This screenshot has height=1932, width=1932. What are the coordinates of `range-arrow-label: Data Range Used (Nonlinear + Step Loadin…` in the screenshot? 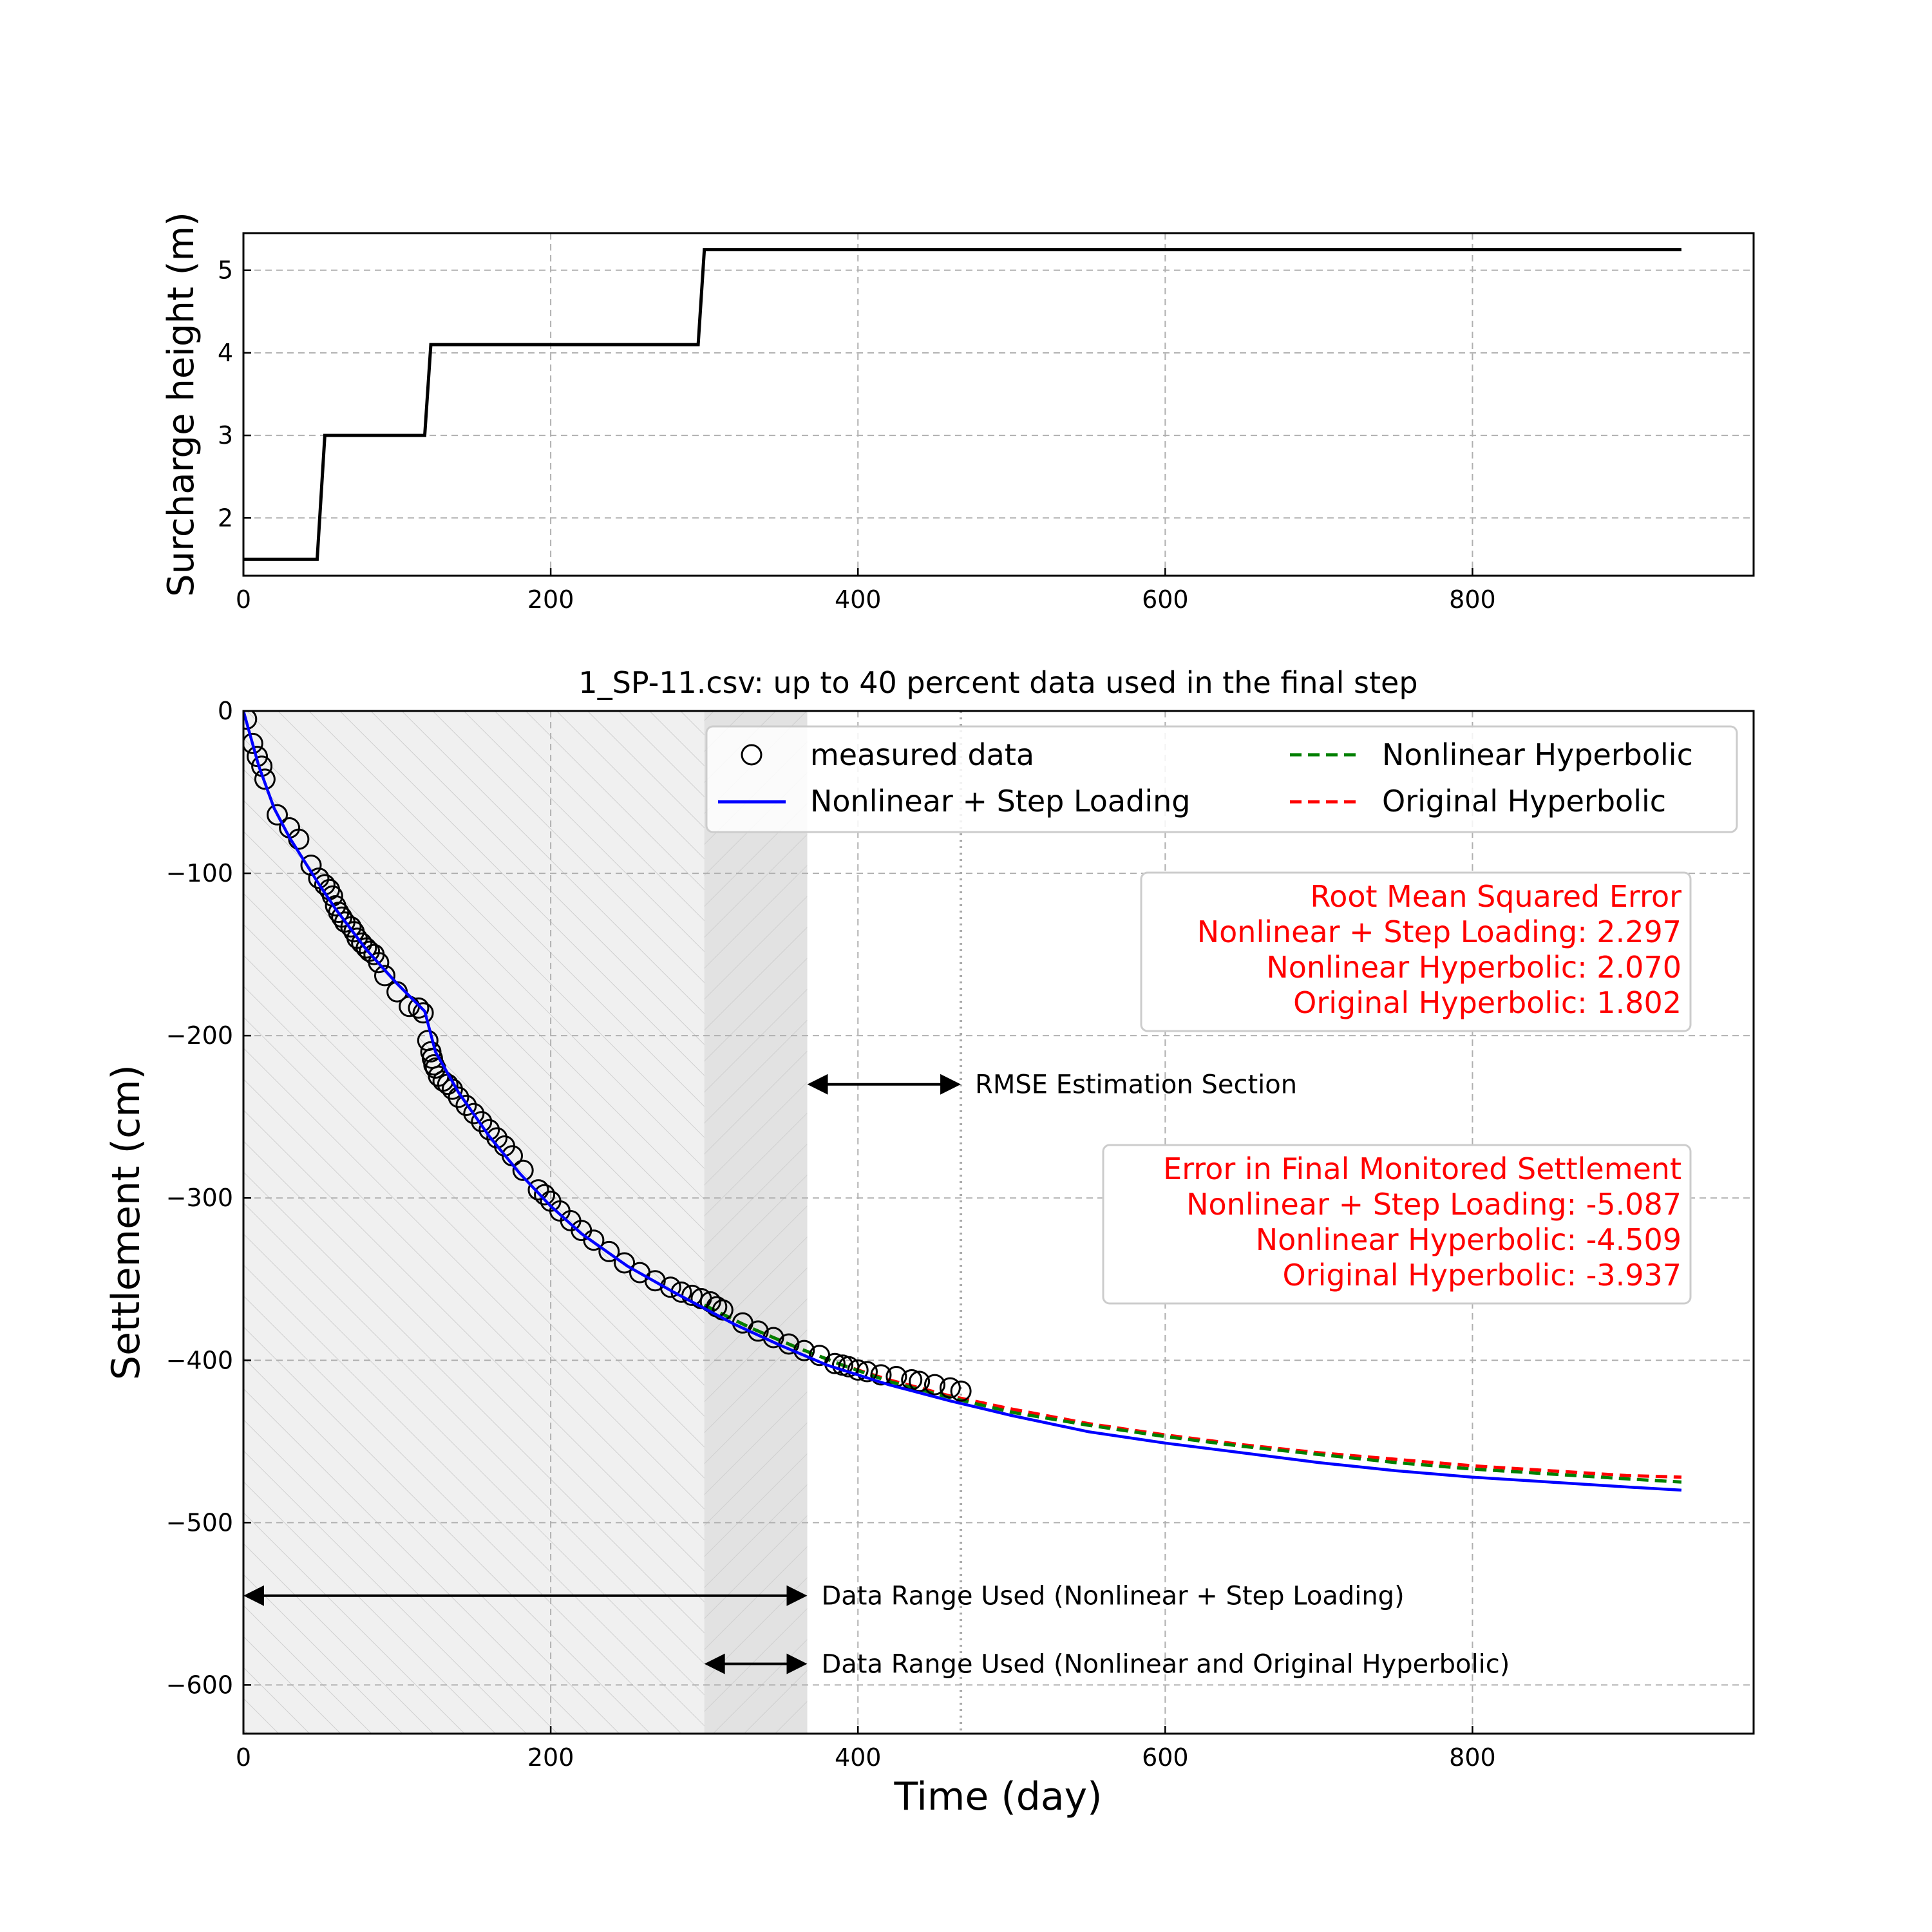 It's located at (1112, 1597).